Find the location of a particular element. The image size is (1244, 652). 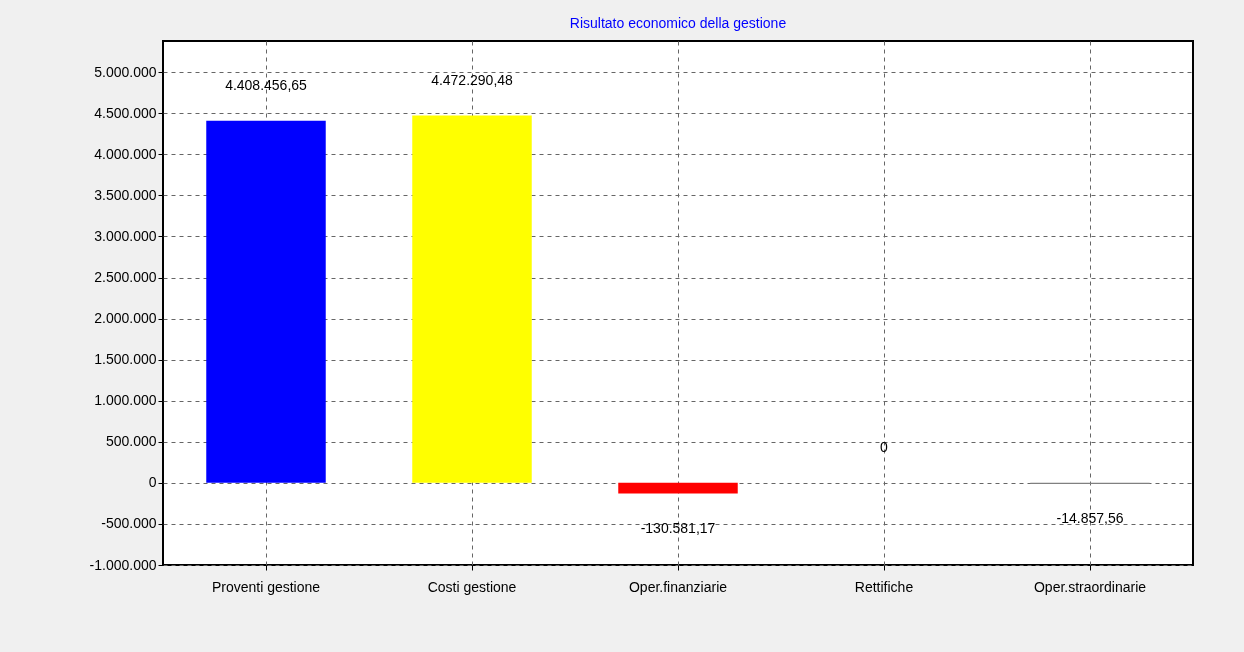

x-tick-label: Oper.straordinarie is located at coordinates (1090, 586).